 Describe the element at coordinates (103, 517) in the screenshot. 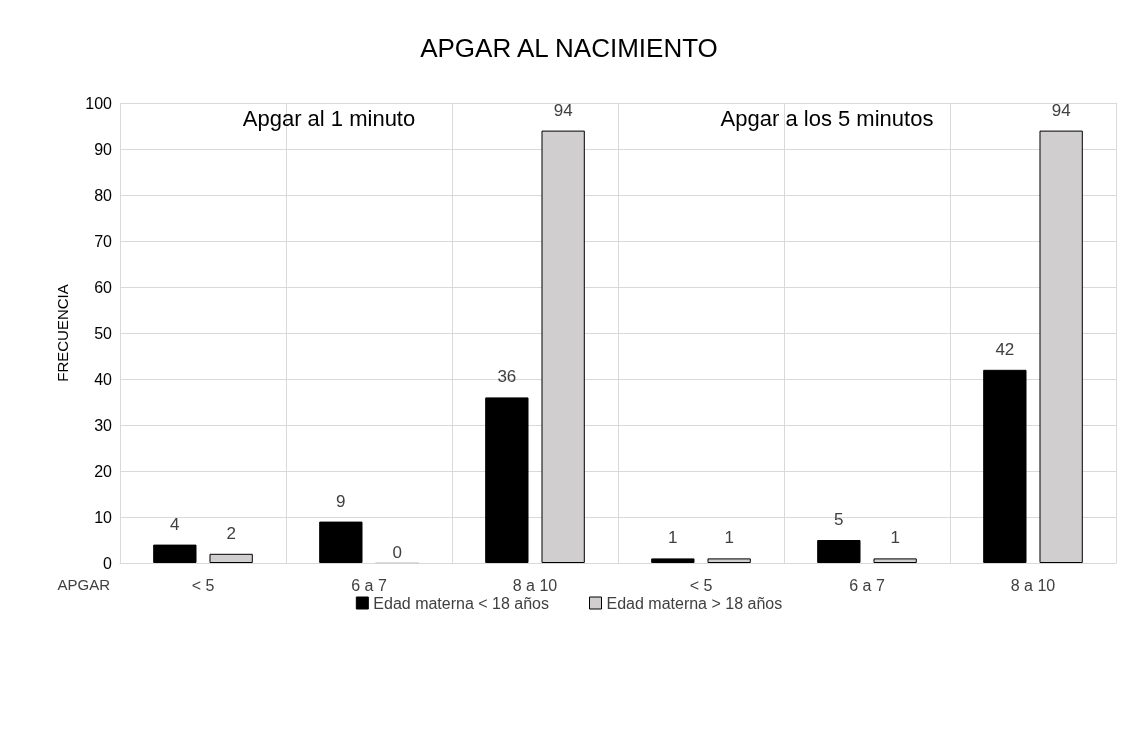

I see `y-tick-label: 10` at that location.